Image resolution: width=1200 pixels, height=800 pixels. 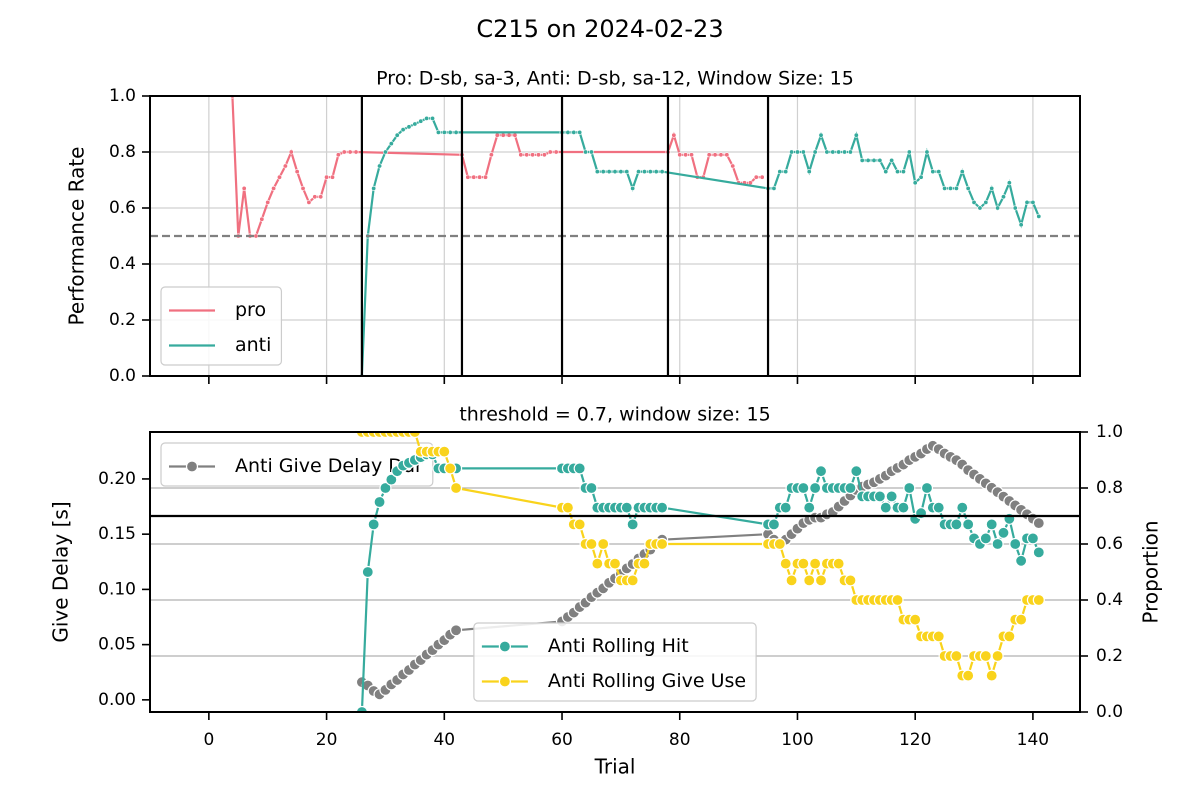 I want to click on legend: Anti Give Delay Dur, so click(x=296, y=466).